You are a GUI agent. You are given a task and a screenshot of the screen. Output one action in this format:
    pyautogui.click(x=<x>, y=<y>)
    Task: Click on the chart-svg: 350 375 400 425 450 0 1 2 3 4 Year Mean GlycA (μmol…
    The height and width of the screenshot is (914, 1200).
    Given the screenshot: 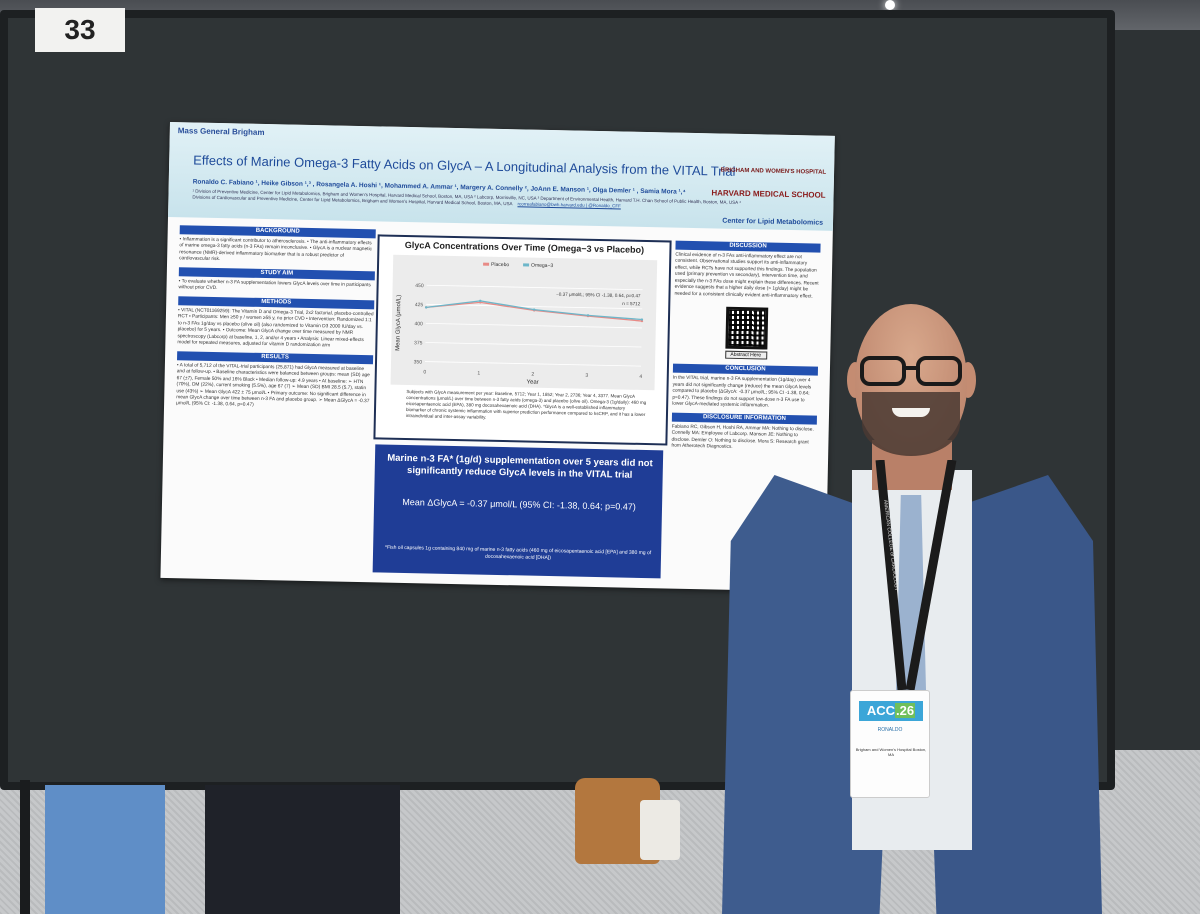 What is the action you would take?
    pyautogui.click(x=519, y=324)
    